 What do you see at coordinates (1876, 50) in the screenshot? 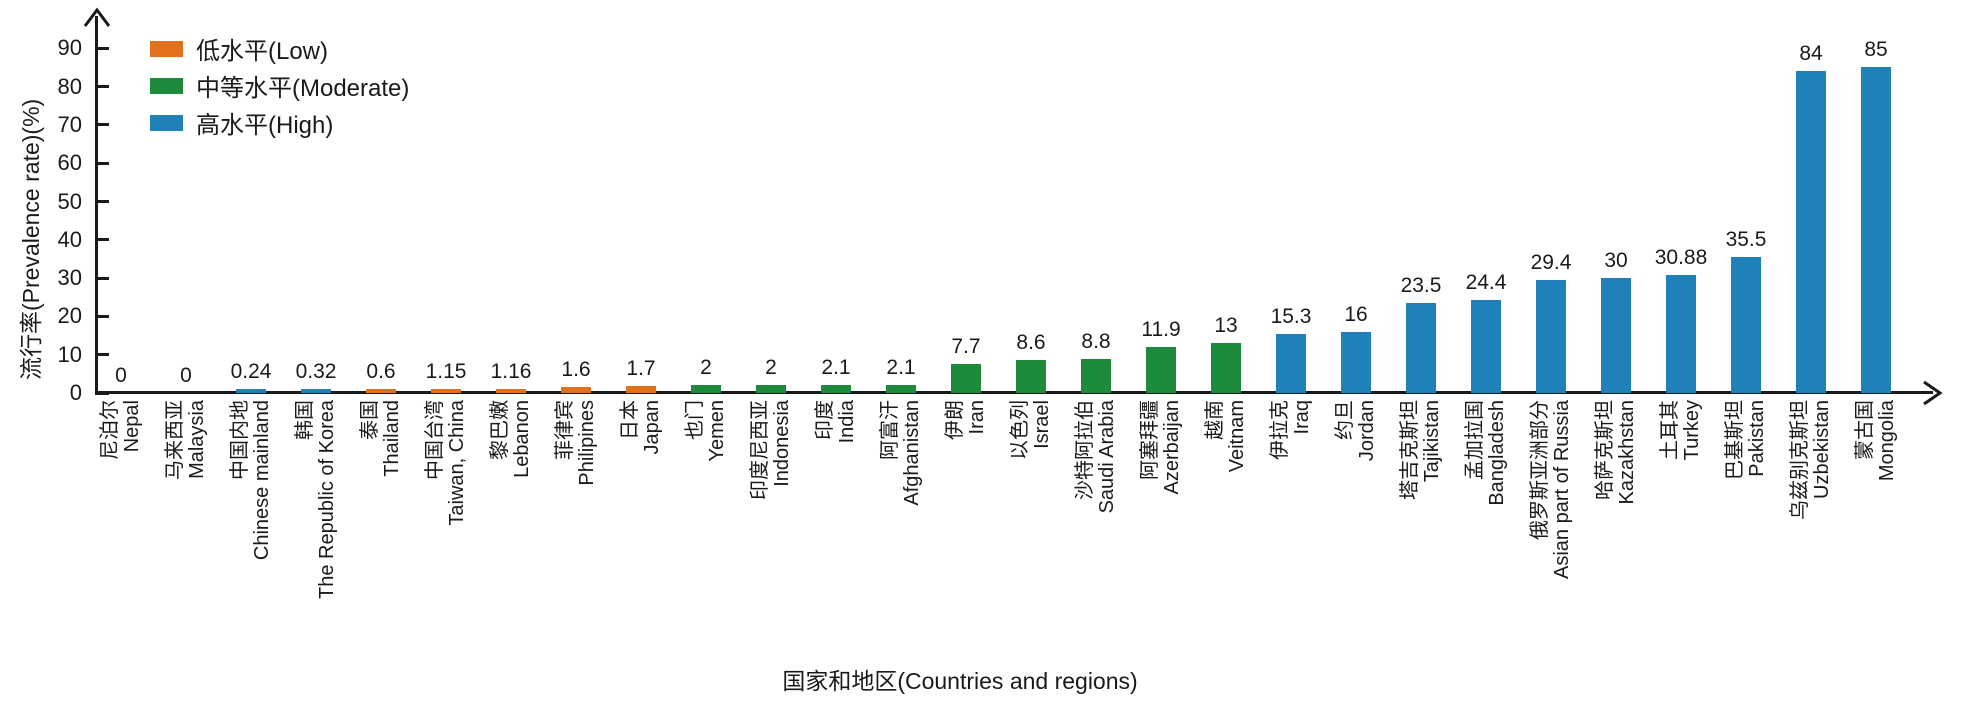
I see `bar-value-label: 85` at bounding box center [1876, 50].